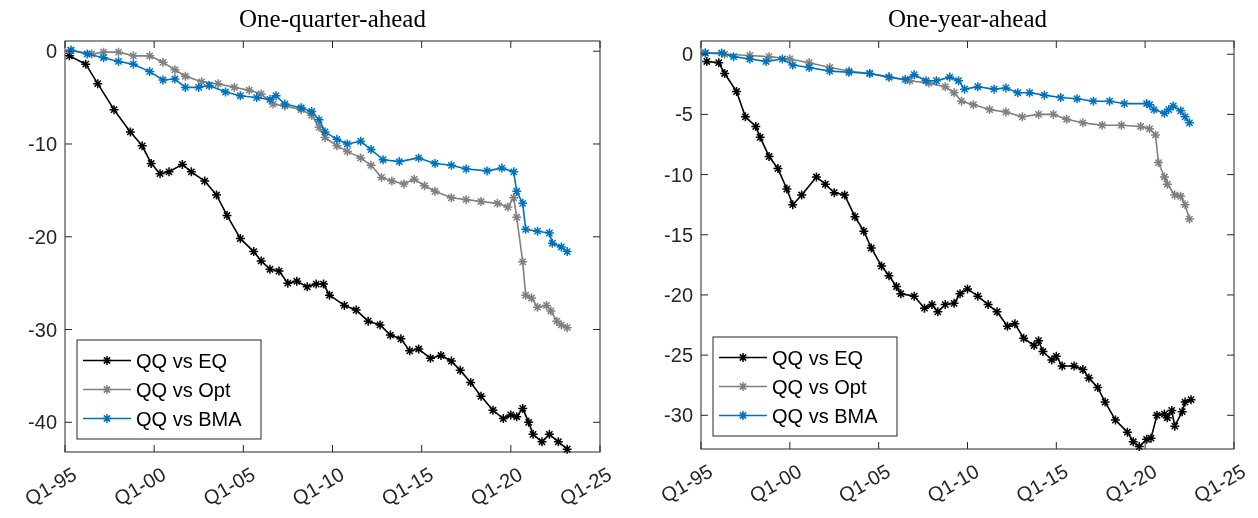  Describe the element at coordinates (333, 18) in the screenshot. I see `chart-title: One-quarter-ahead` at that location.